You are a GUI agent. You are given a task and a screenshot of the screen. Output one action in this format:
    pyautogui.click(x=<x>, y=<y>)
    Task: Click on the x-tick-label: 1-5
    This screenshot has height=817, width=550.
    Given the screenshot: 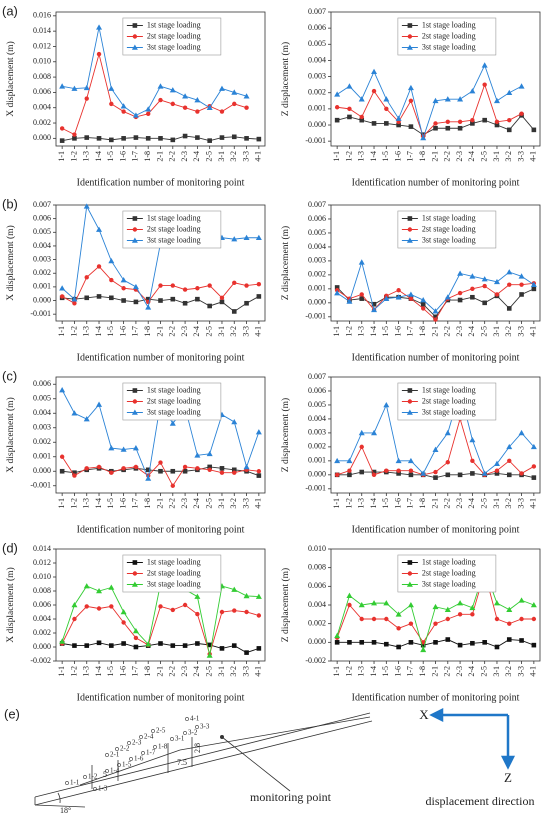 What is the action you would take?
    pyautogui.click(x=110, y=156)
    